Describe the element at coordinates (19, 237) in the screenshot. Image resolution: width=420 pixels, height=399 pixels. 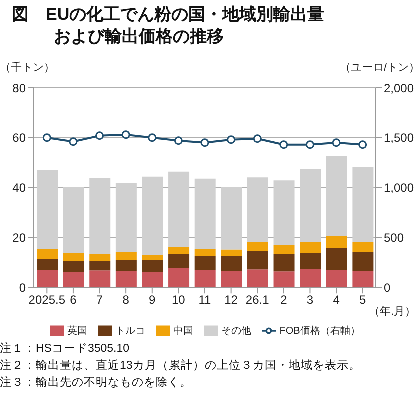
I see `y-tick-label: 20` at that location.